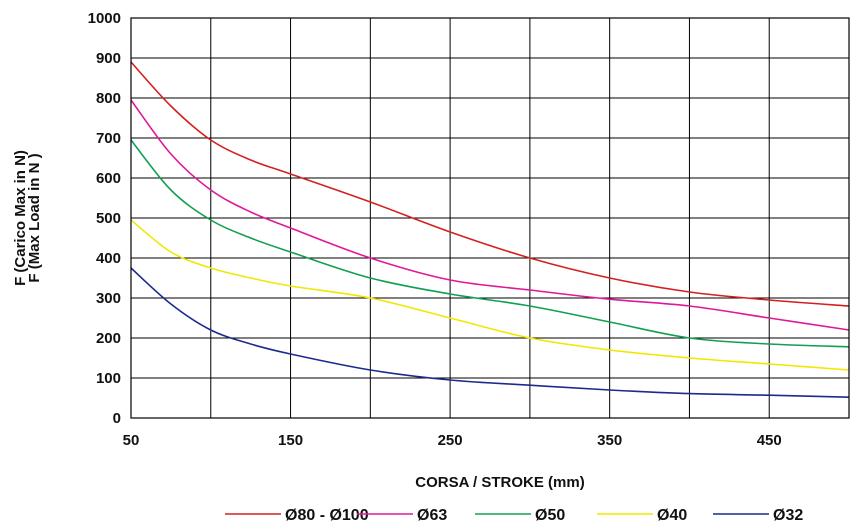 The height and width of the screenshot is (529, 852). I want to click on x-tick-label: 450, so click(769, 440).